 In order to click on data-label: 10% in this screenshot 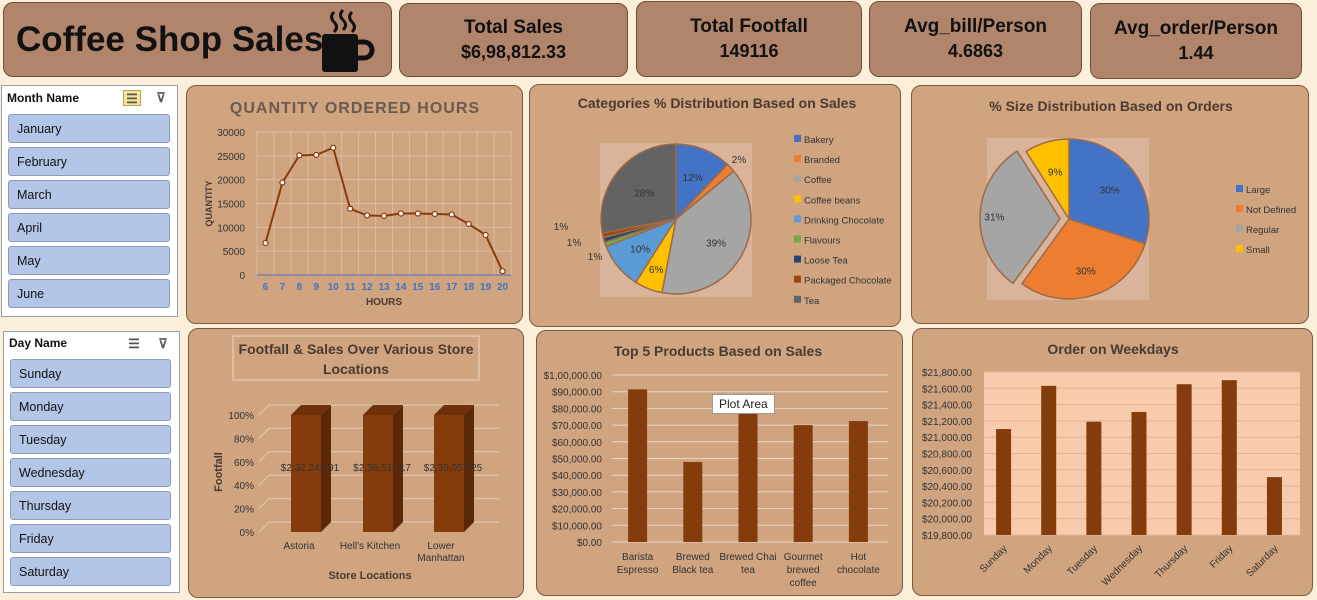, I will do `click(640, 250)`.